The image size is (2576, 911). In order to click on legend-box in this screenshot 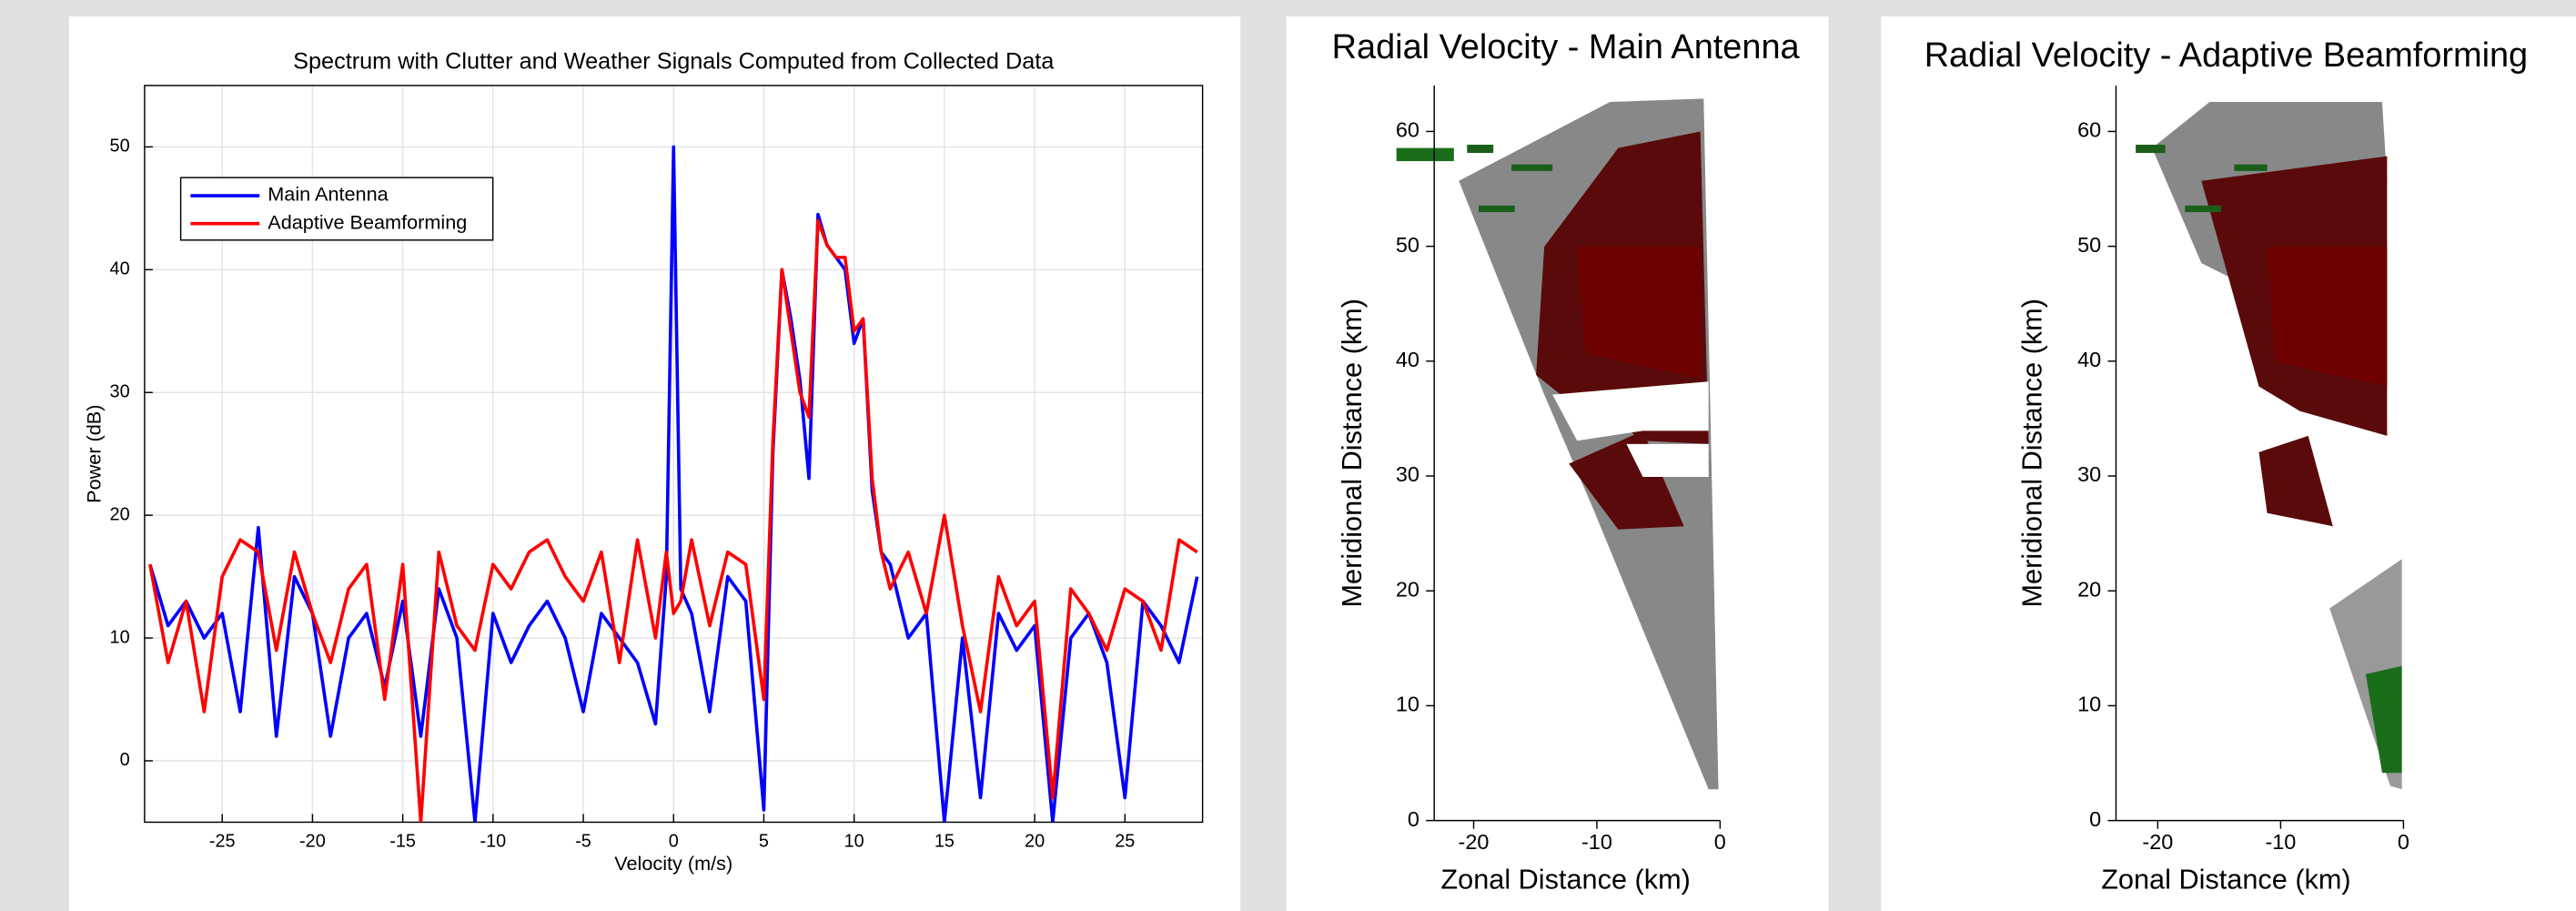, I will do `click(336, 209)`.